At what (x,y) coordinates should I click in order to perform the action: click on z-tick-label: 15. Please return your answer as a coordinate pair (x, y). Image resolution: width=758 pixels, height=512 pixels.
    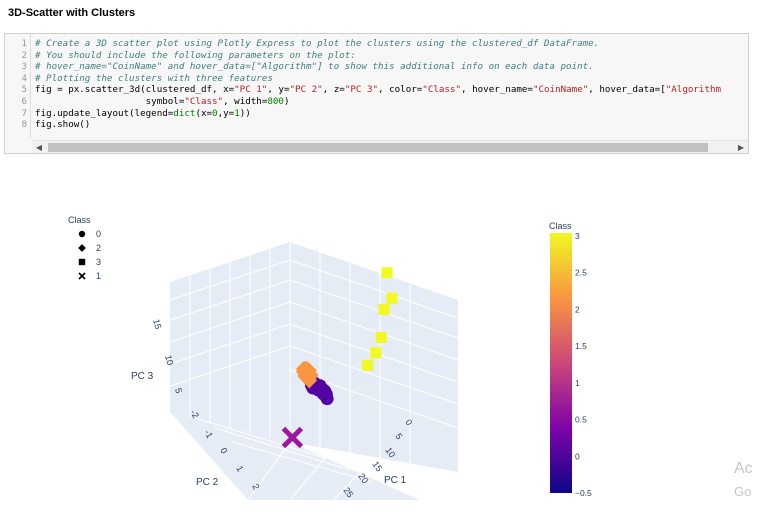
    Looking at the image, I should click on (157, 324).